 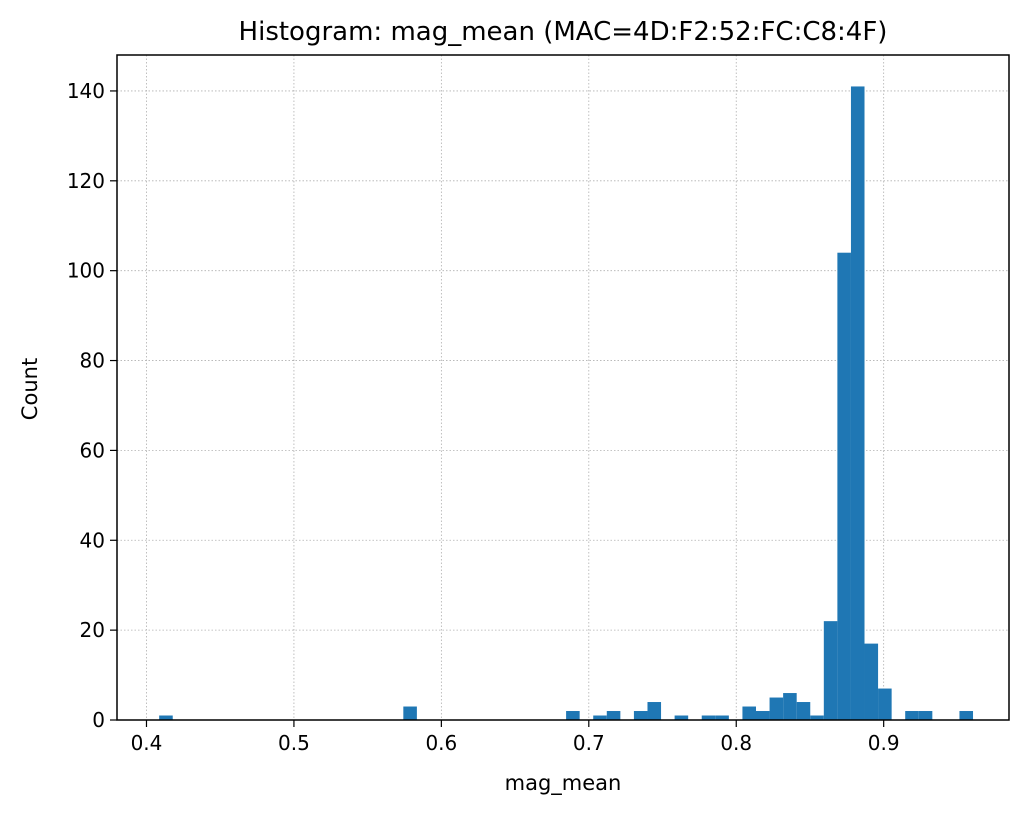 What do you see at coordinates (86, 91) in the screenshot?
I see `y-tick-label: 140` at bounding box center [86, 91].